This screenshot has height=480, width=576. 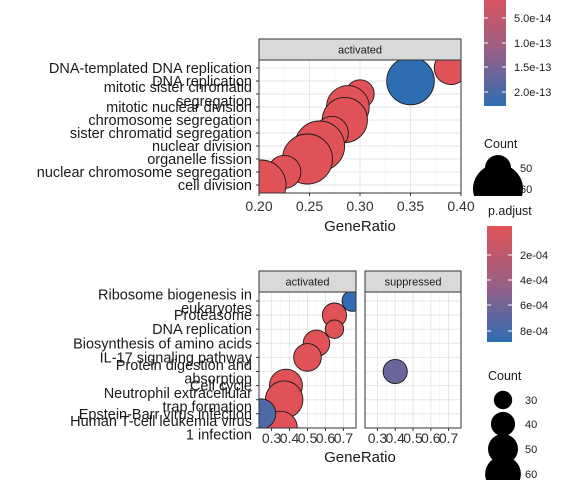 What do you see at coordinates (413, 358) in the screenshot?
I see `facet-panel-suppressed: suppressed 0.30.40.50.60.7` at bounding box center [413, 358].